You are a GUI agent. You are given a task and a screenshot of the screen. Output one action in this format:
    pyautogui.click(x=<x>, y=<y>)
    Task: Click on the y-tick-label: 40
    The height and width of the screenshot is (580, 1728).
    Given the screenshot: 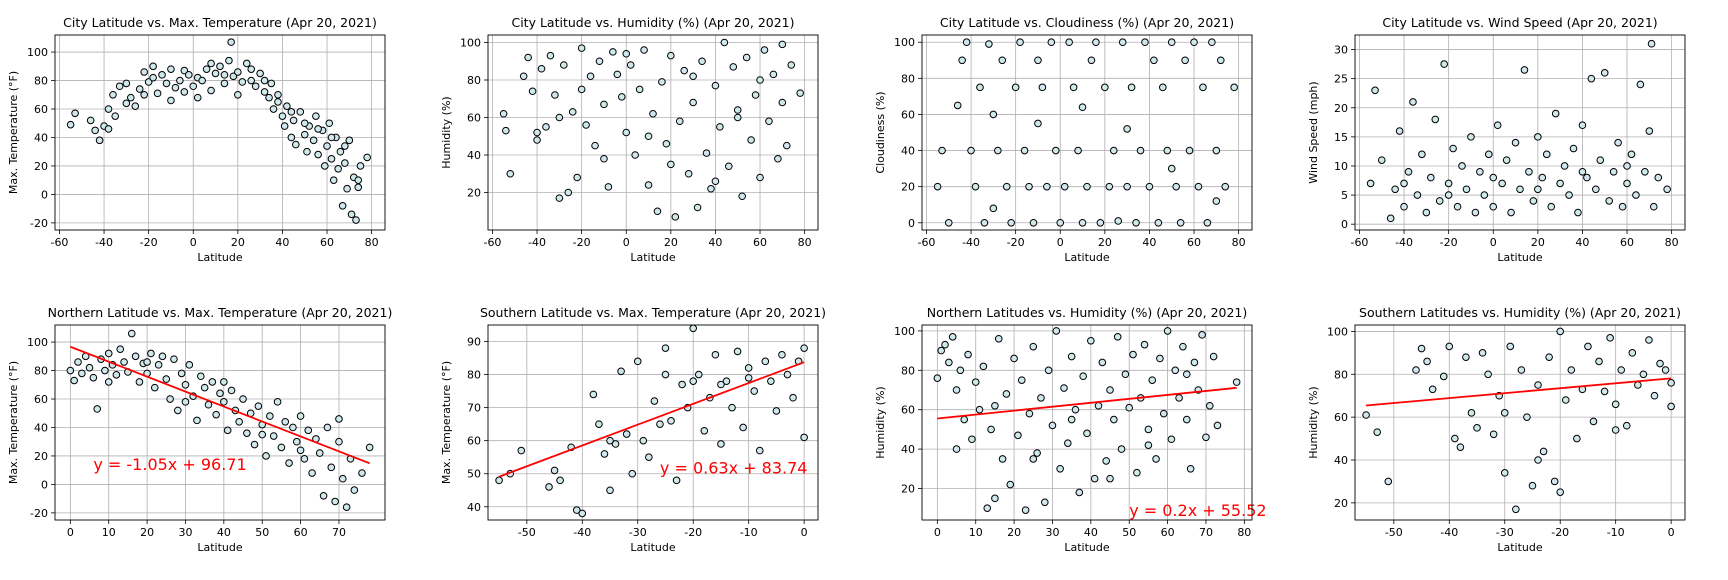 What is the action you would take?
    pyautogui.click(x=41, y=427)
    